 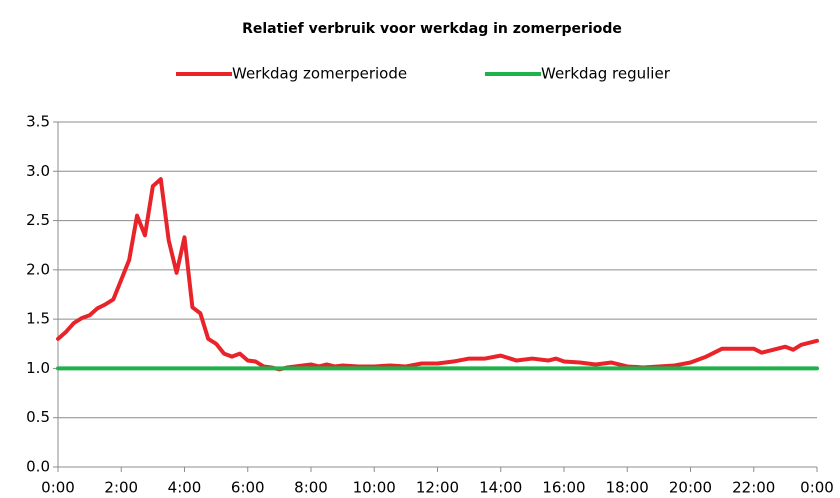 What do you see at coordinates (38, 417) in the screenshot?
I see `y-tick-label: 0.5` at bounding box center [38, 417].